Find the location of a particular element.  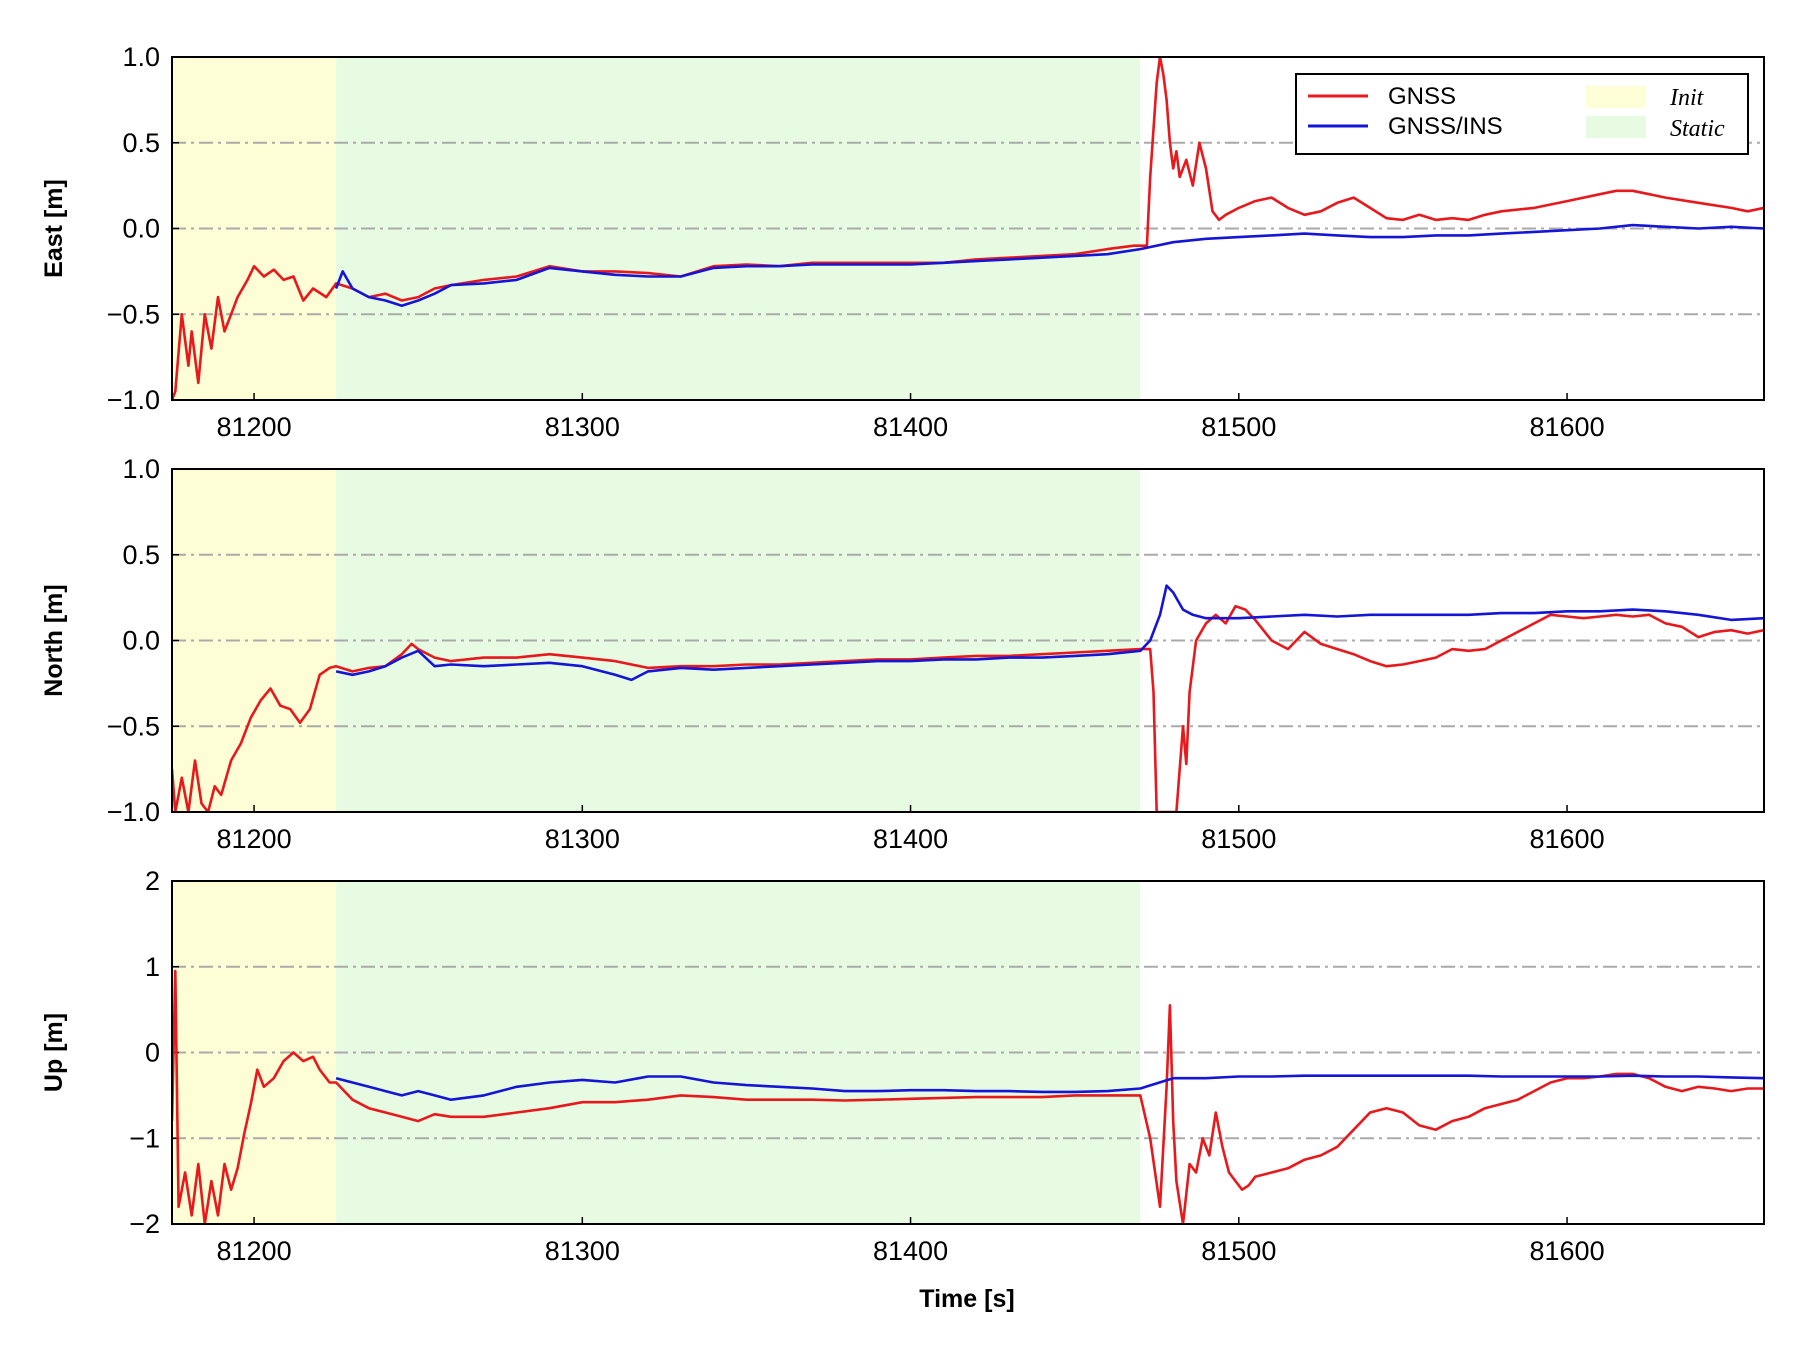

legend-frame is located at coordinates (1522, 114).